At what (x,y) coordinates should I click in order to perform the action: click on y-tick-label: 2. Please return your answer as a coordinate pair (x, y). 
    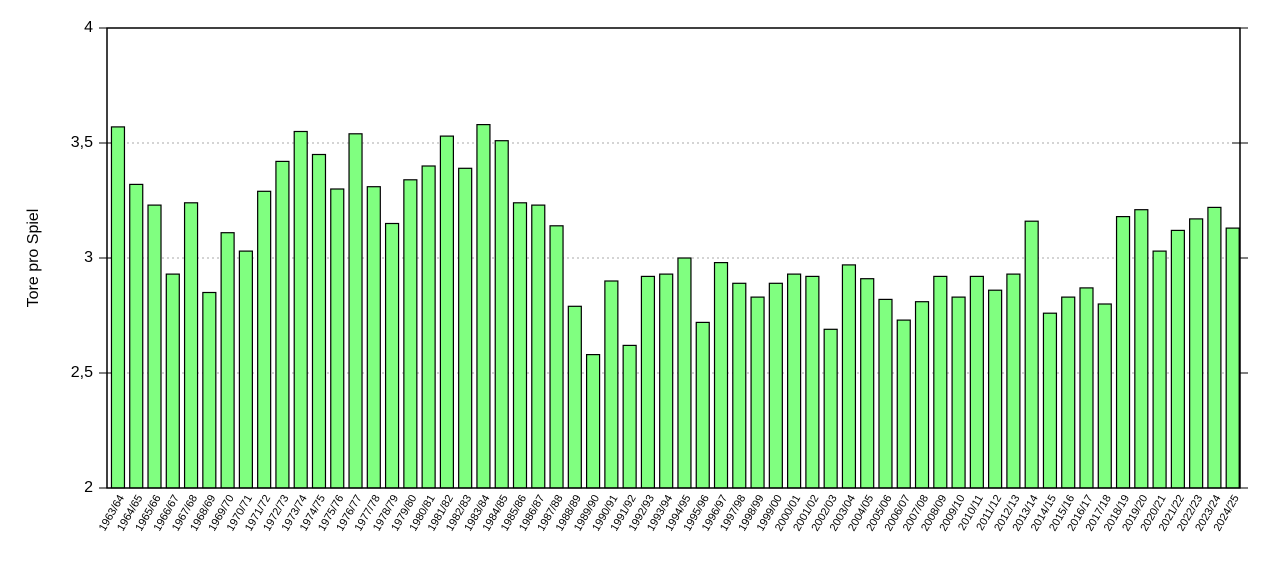
    Looking at the image, I should click on (88, 487).